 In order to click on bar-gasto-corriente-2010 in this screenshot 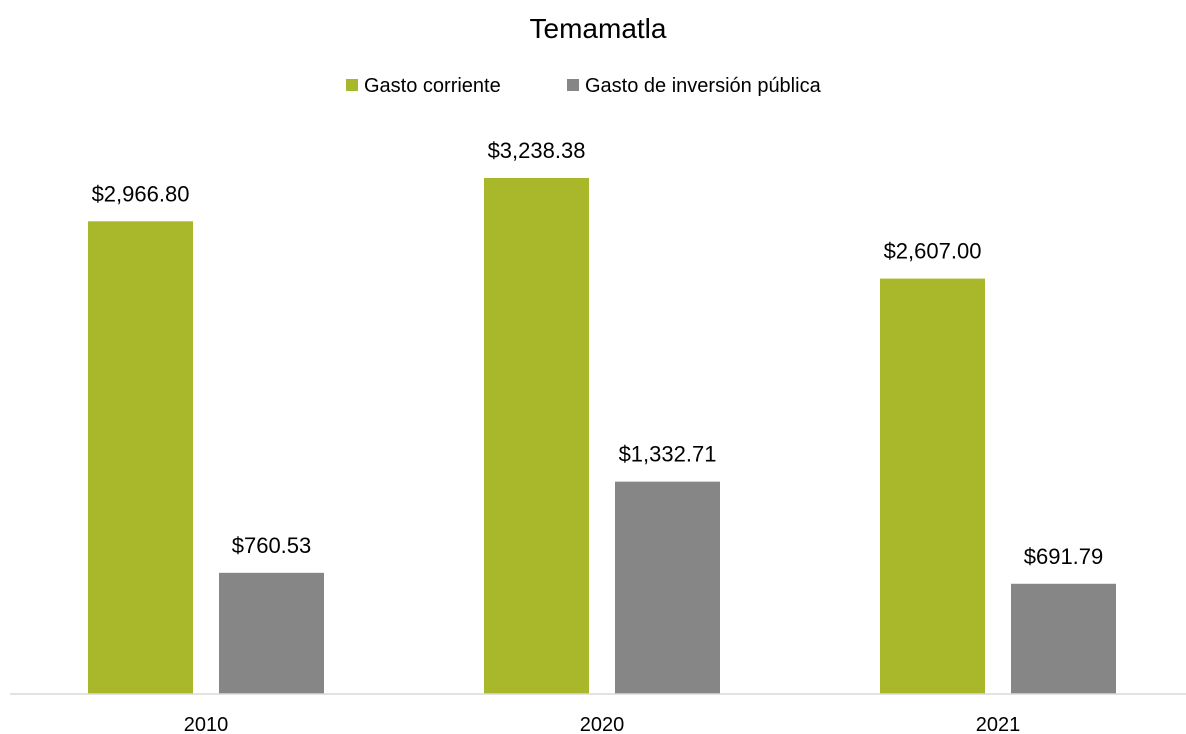, I will do `click(140, 458)`.